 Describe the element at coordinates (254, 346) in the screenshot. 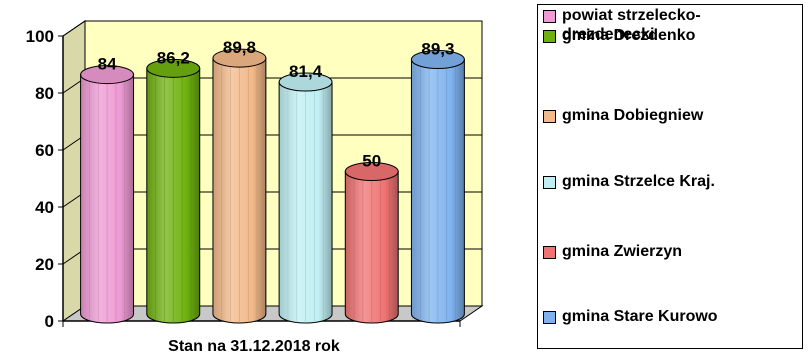

I see `x-axis-title: Stan na 31.12.2018 rok` at that location.